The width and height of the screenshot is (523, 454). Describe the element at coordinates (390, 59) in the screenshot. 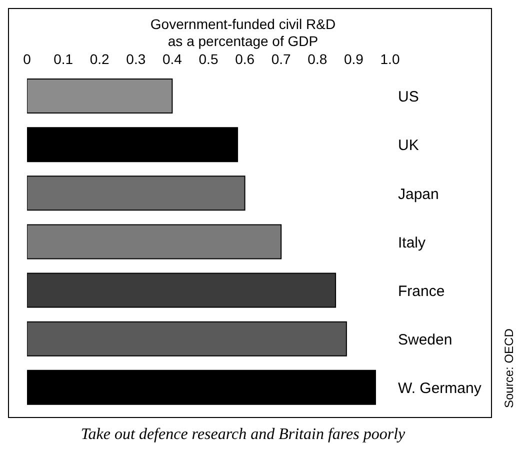

I see `x-tick-label: 1.0` at that location.